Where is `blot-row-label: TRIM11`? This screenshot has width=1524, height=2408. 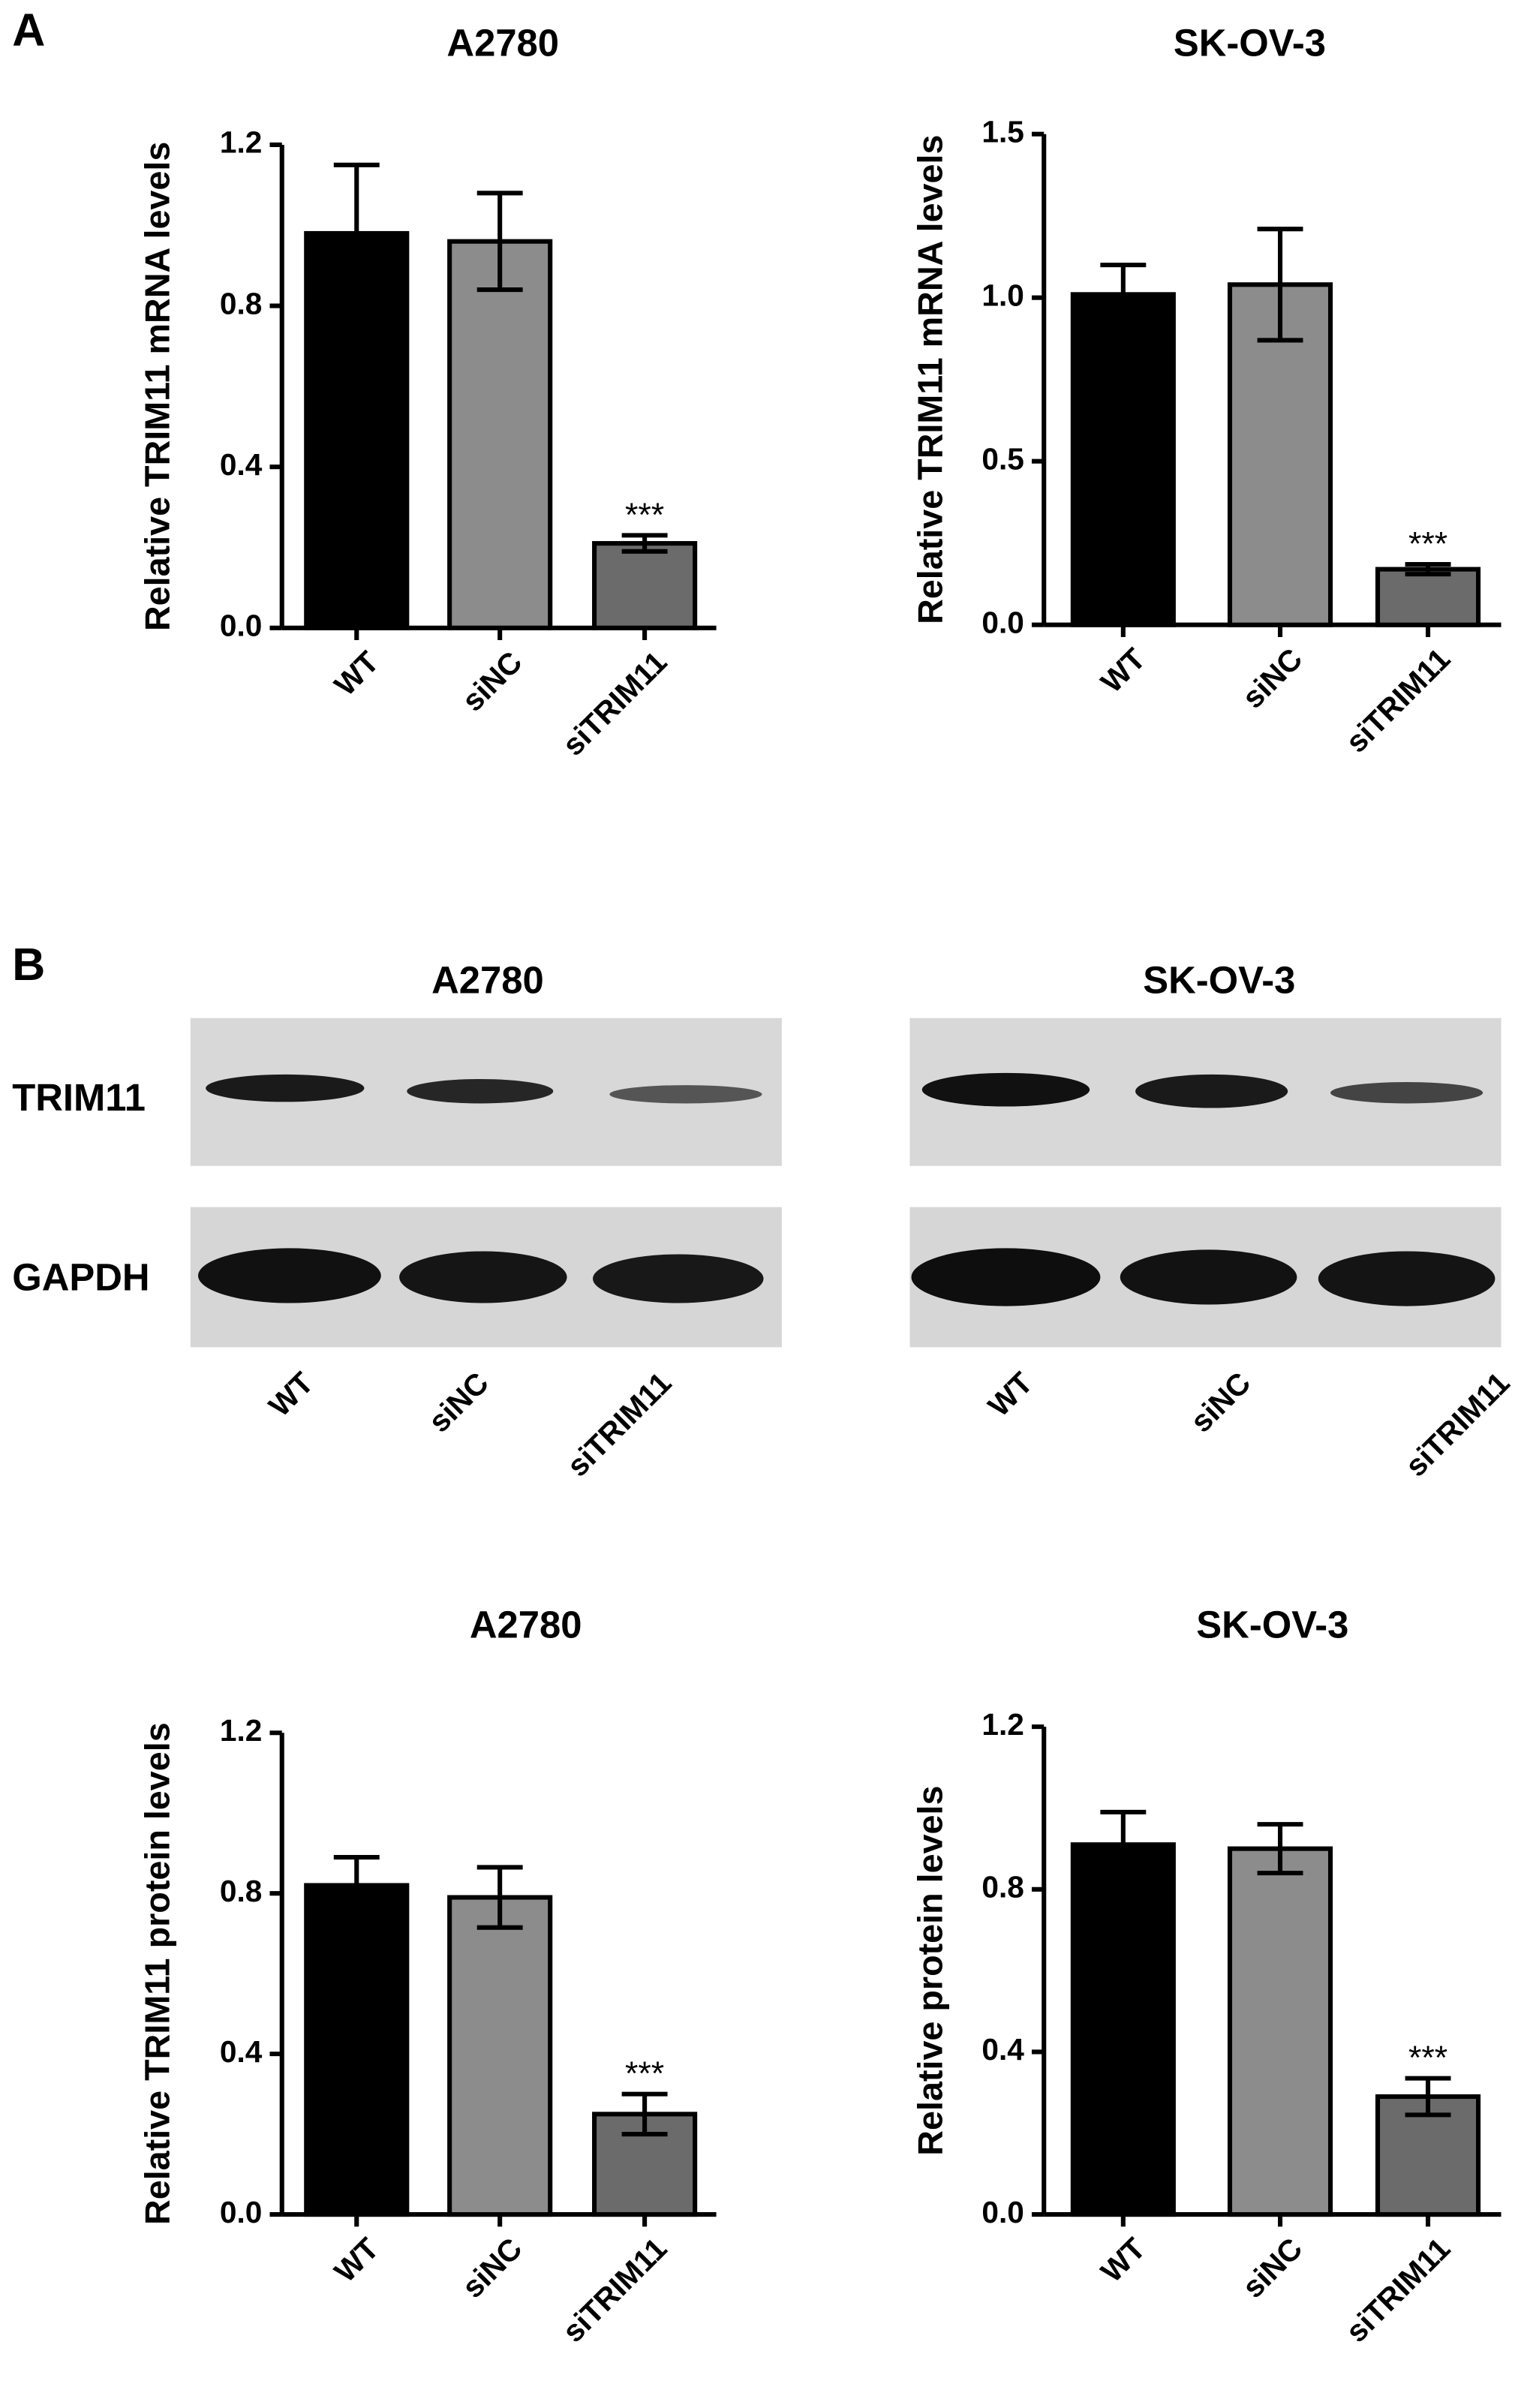 blot-row-label: TRIM11 is located at coordinates (79, 1098).